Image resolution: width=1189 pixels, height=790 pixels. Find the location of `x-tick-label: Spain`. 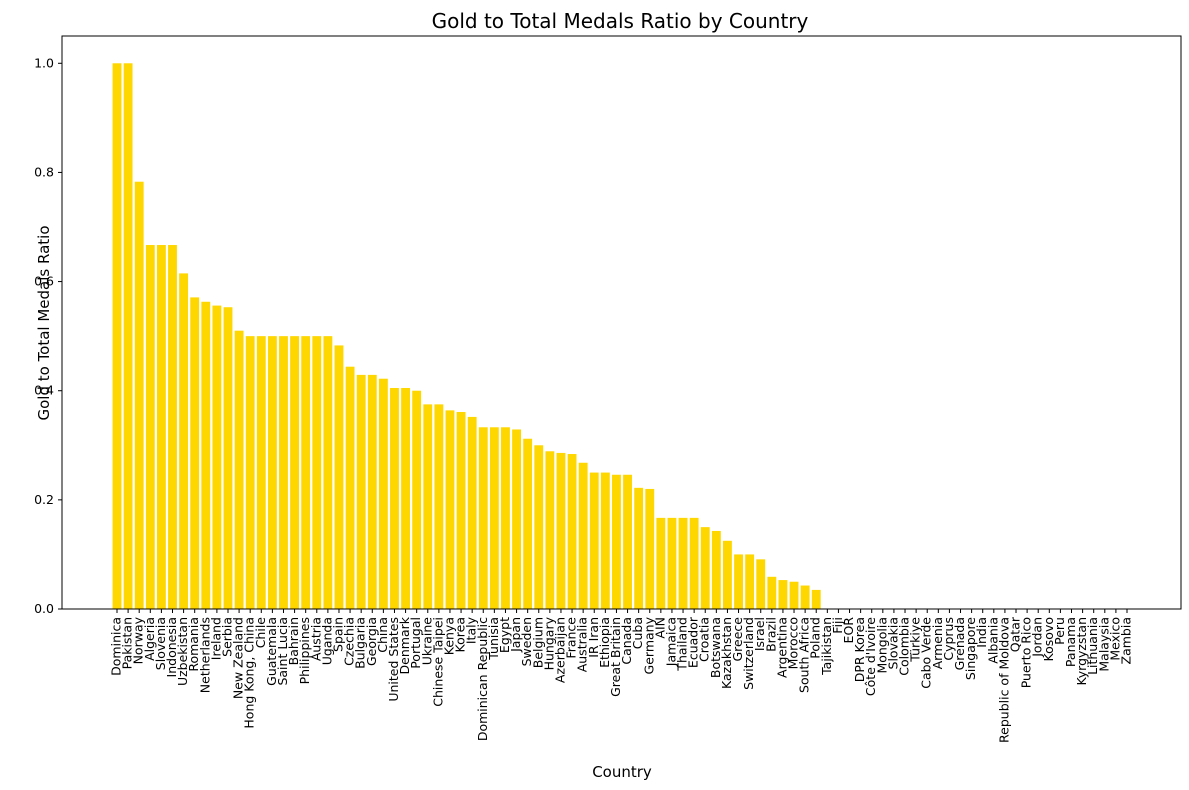

x-tick-label: Spain is located at coordinates (337, 634).